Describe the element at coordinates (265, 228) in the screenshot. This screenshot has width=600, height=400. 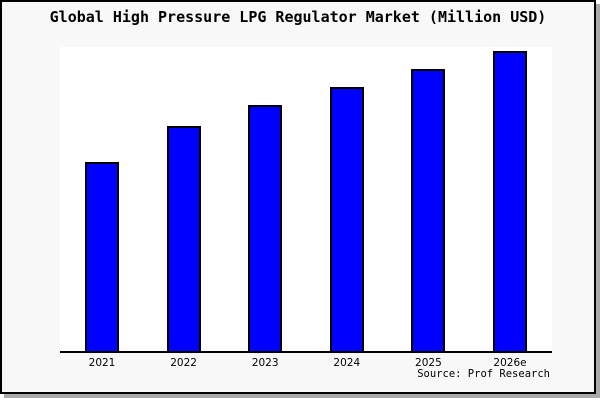
I see `bar-2023` at that location.